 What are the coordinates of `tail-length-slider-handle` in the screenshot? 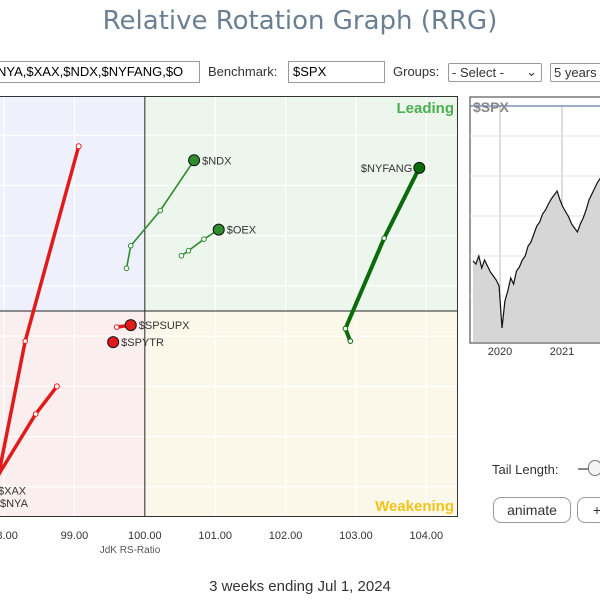 It's located at (594, 468).